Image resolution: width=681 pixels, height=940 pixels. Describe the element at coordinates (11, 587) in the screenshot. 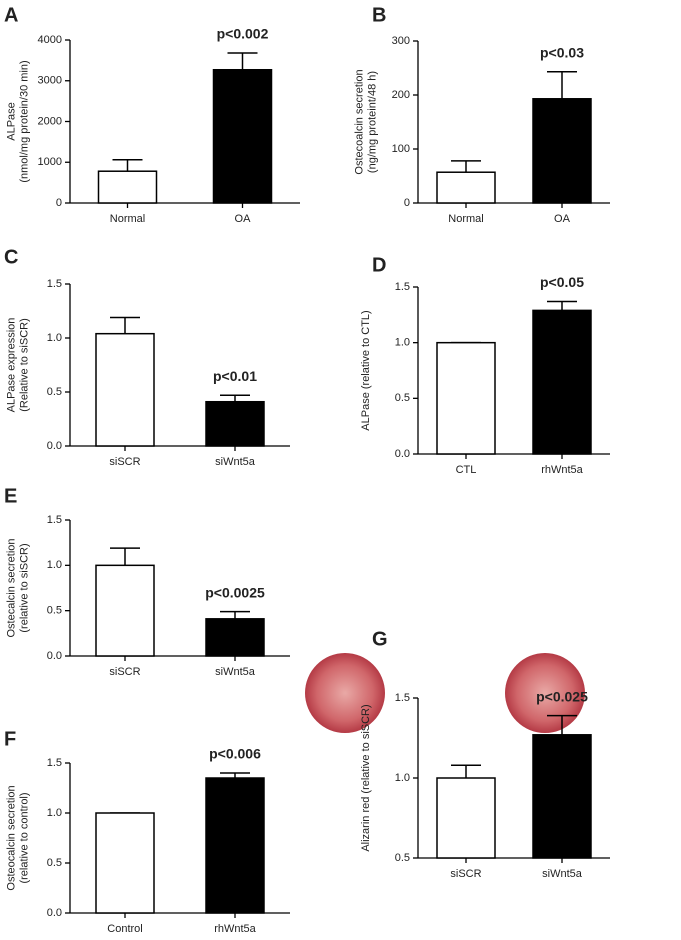

I see `y-axis-label: Ostecalcin secretion` at that location.